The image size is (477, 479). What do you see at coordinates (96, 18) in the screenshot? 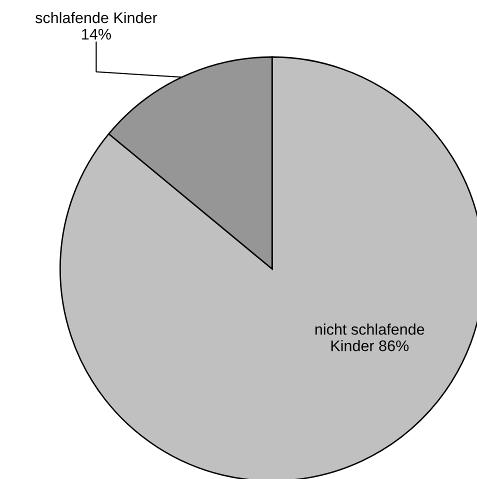
I see `slice-label: schlafende Kinder` at bounding box center [96, 18].